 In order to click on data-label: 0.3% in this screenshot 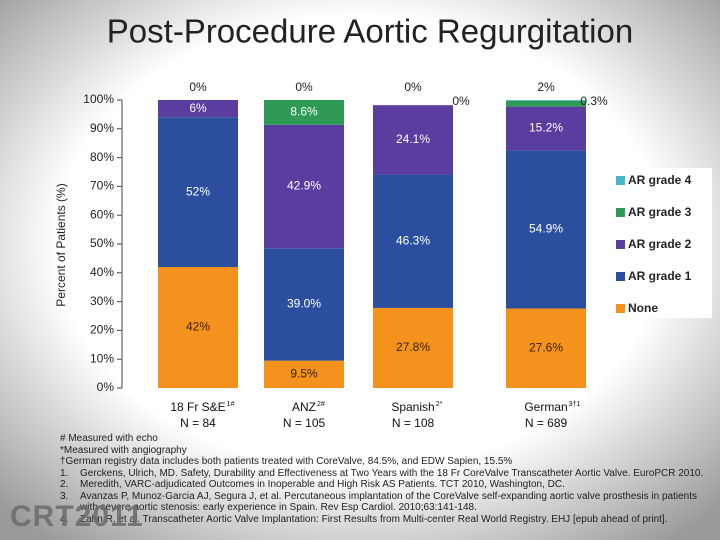, I will do `click(594, 101)`.